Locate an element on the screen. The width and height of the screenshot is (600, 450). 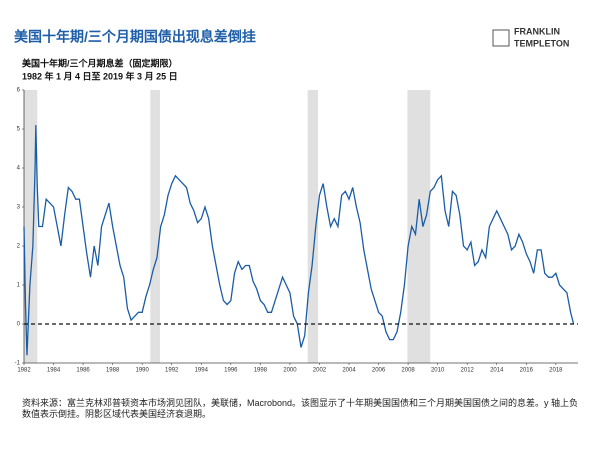
x-tick-label: 2018 is located at coordinates (556, 371).